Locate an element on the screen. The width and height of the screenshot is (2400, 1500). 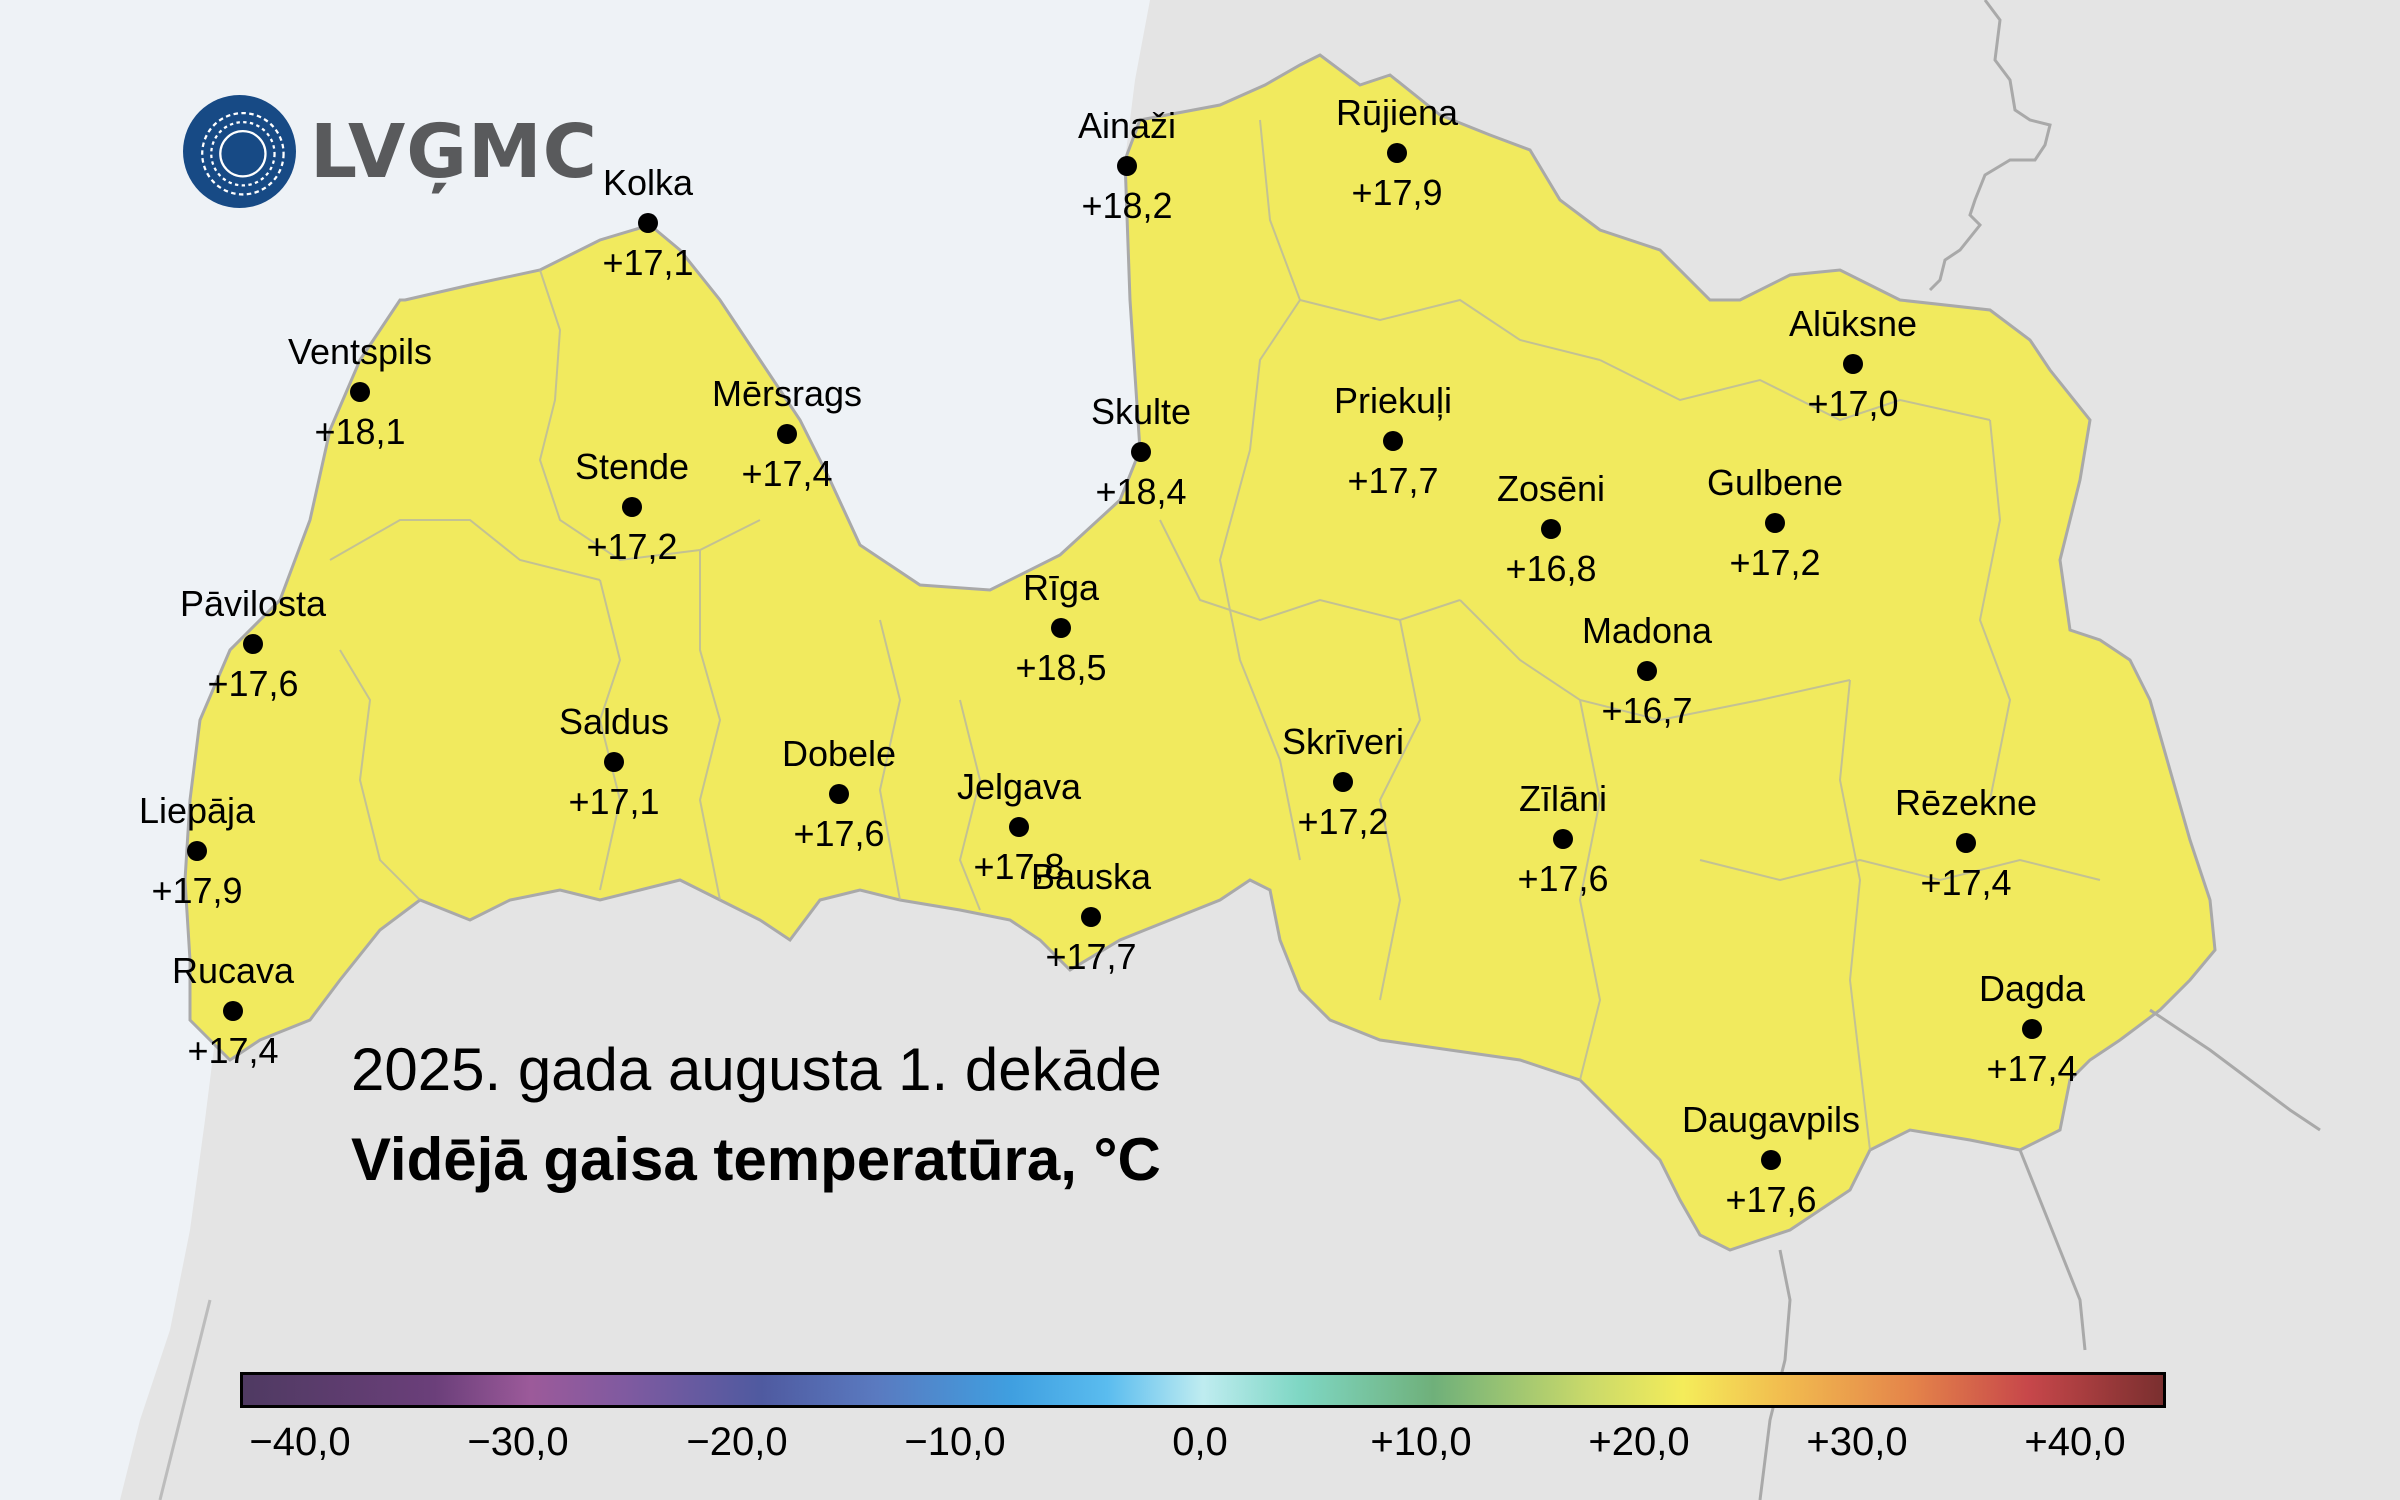
temperature-colorbar is located at coordinates (1203, 1390).